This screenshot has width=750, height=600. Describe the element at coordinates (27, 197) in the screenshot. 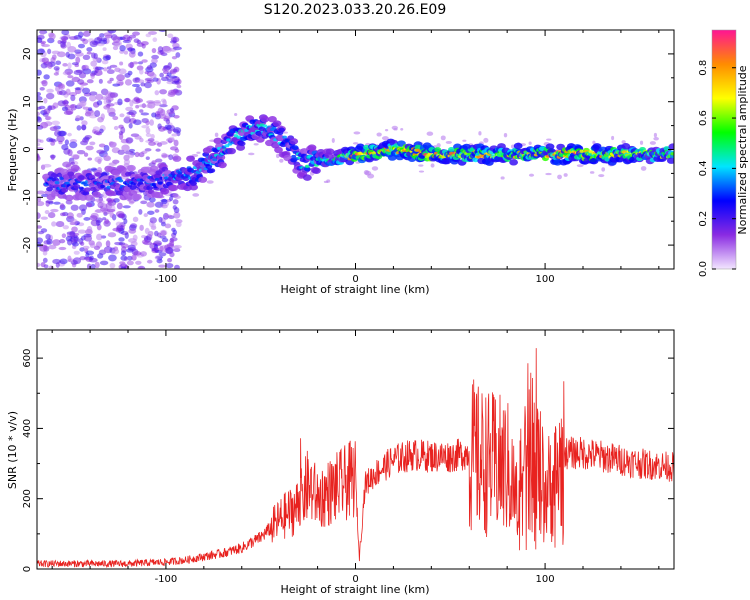

I see `y-tick-label: -10` at that location.